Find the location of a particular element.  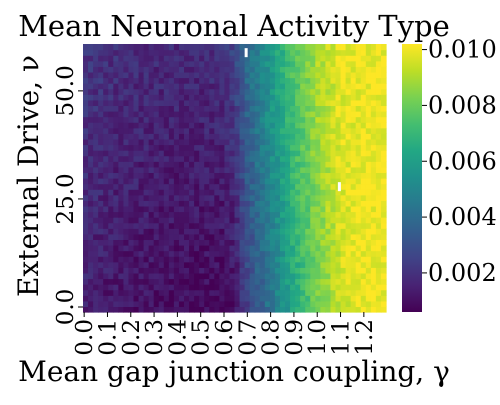

y-axis-ticks: 0.025.050.0 is located at coordinates (68, 195).